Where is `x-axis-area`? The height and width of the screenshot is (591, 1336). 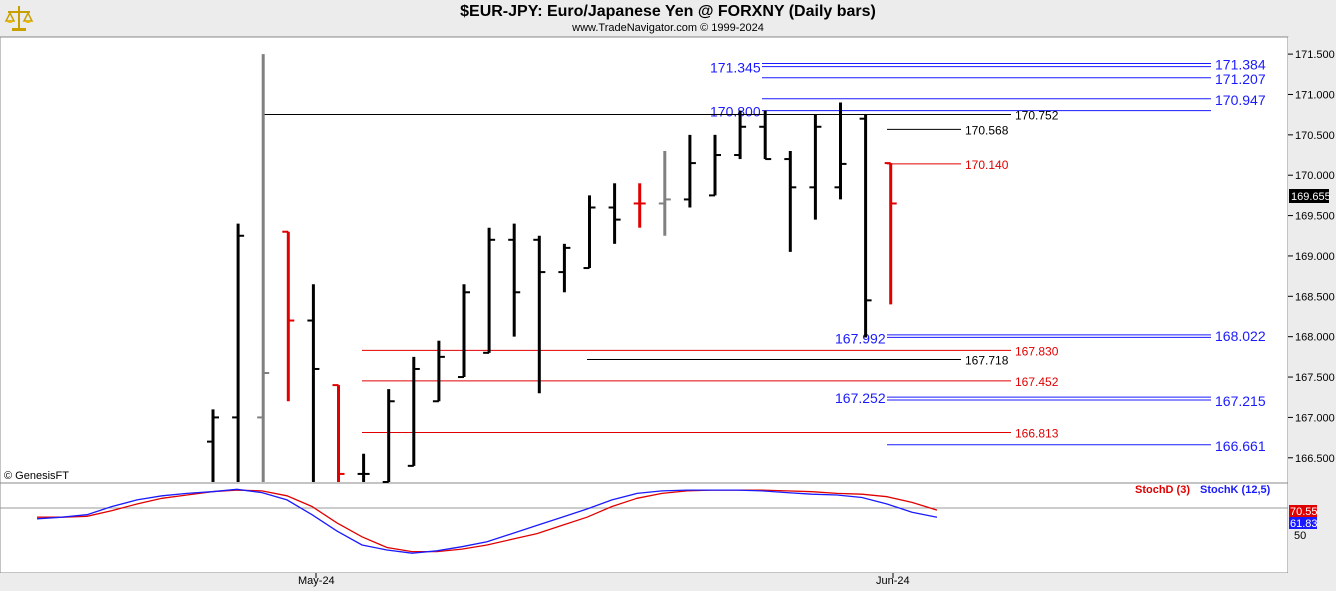 x-axis-area is located at coordinates (668, 582).